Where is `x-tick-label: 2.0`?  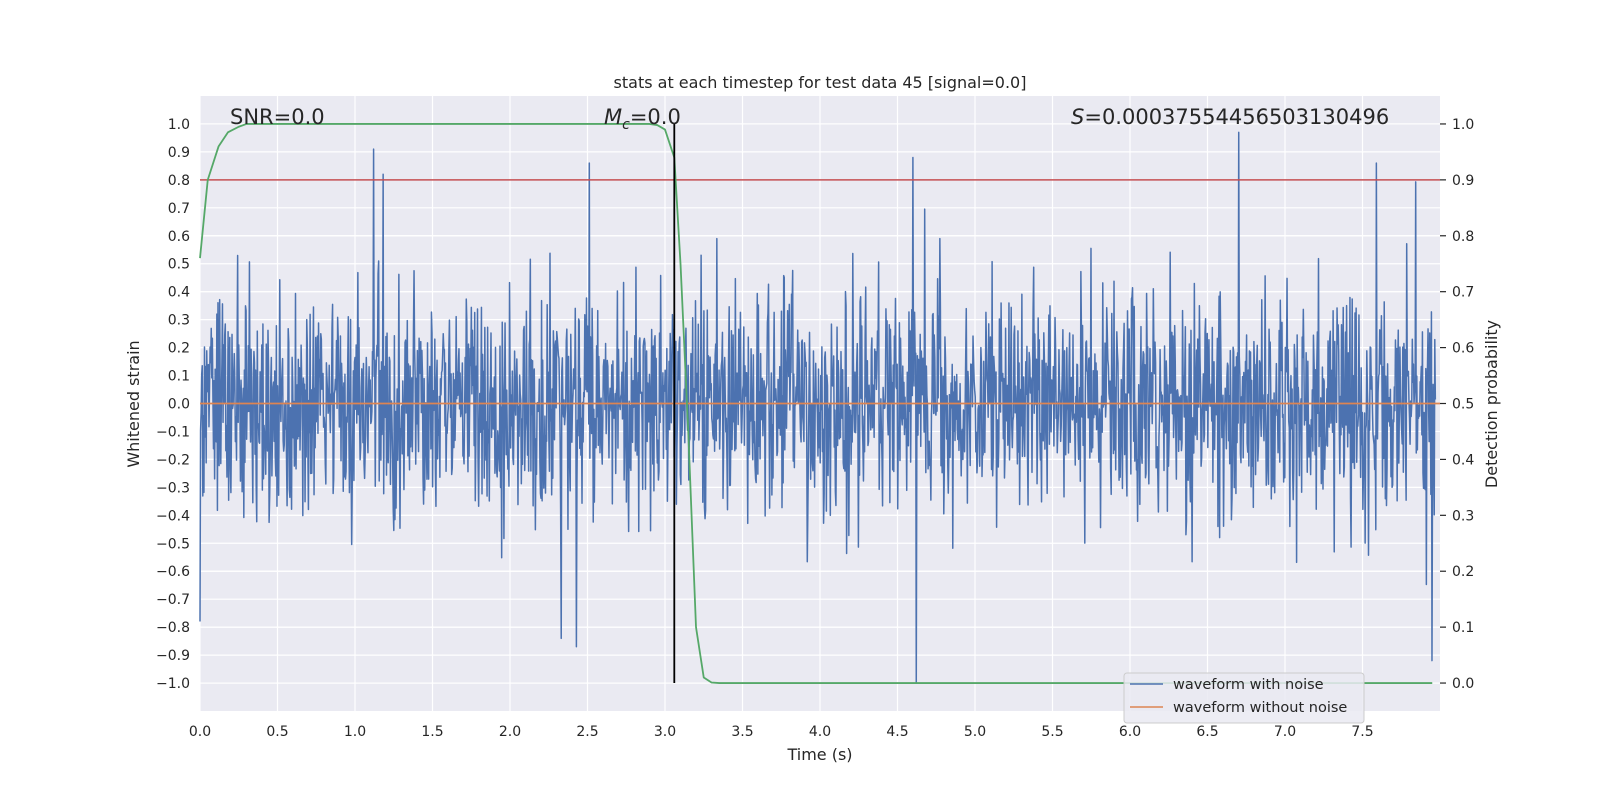
x-tick-label: 2.0 is located at coordinates (510, 732).